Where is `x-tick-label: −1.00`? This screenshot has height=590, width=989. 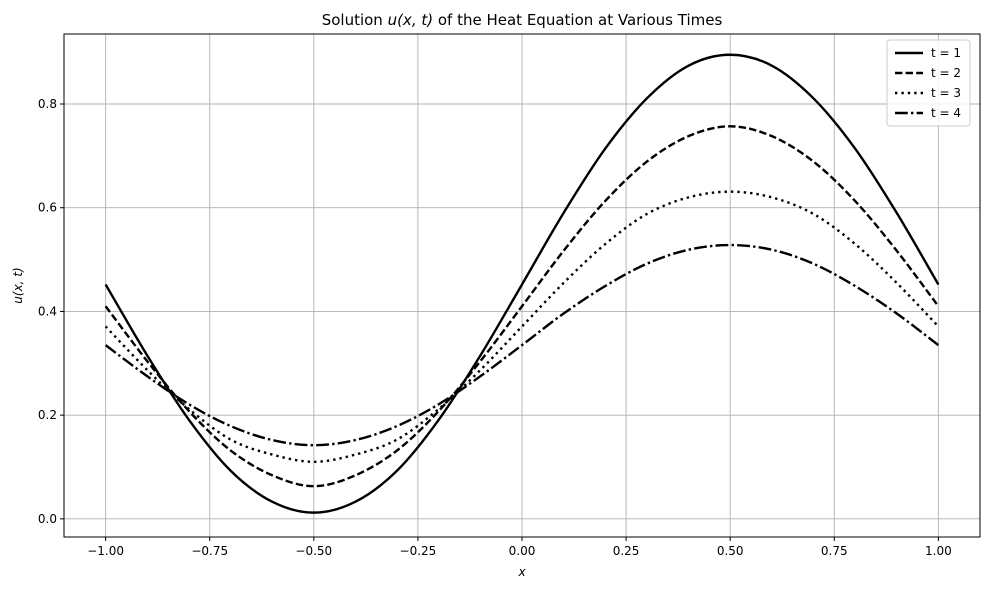
x-tick-label: −1.00 is located at coordinates (105, 551).